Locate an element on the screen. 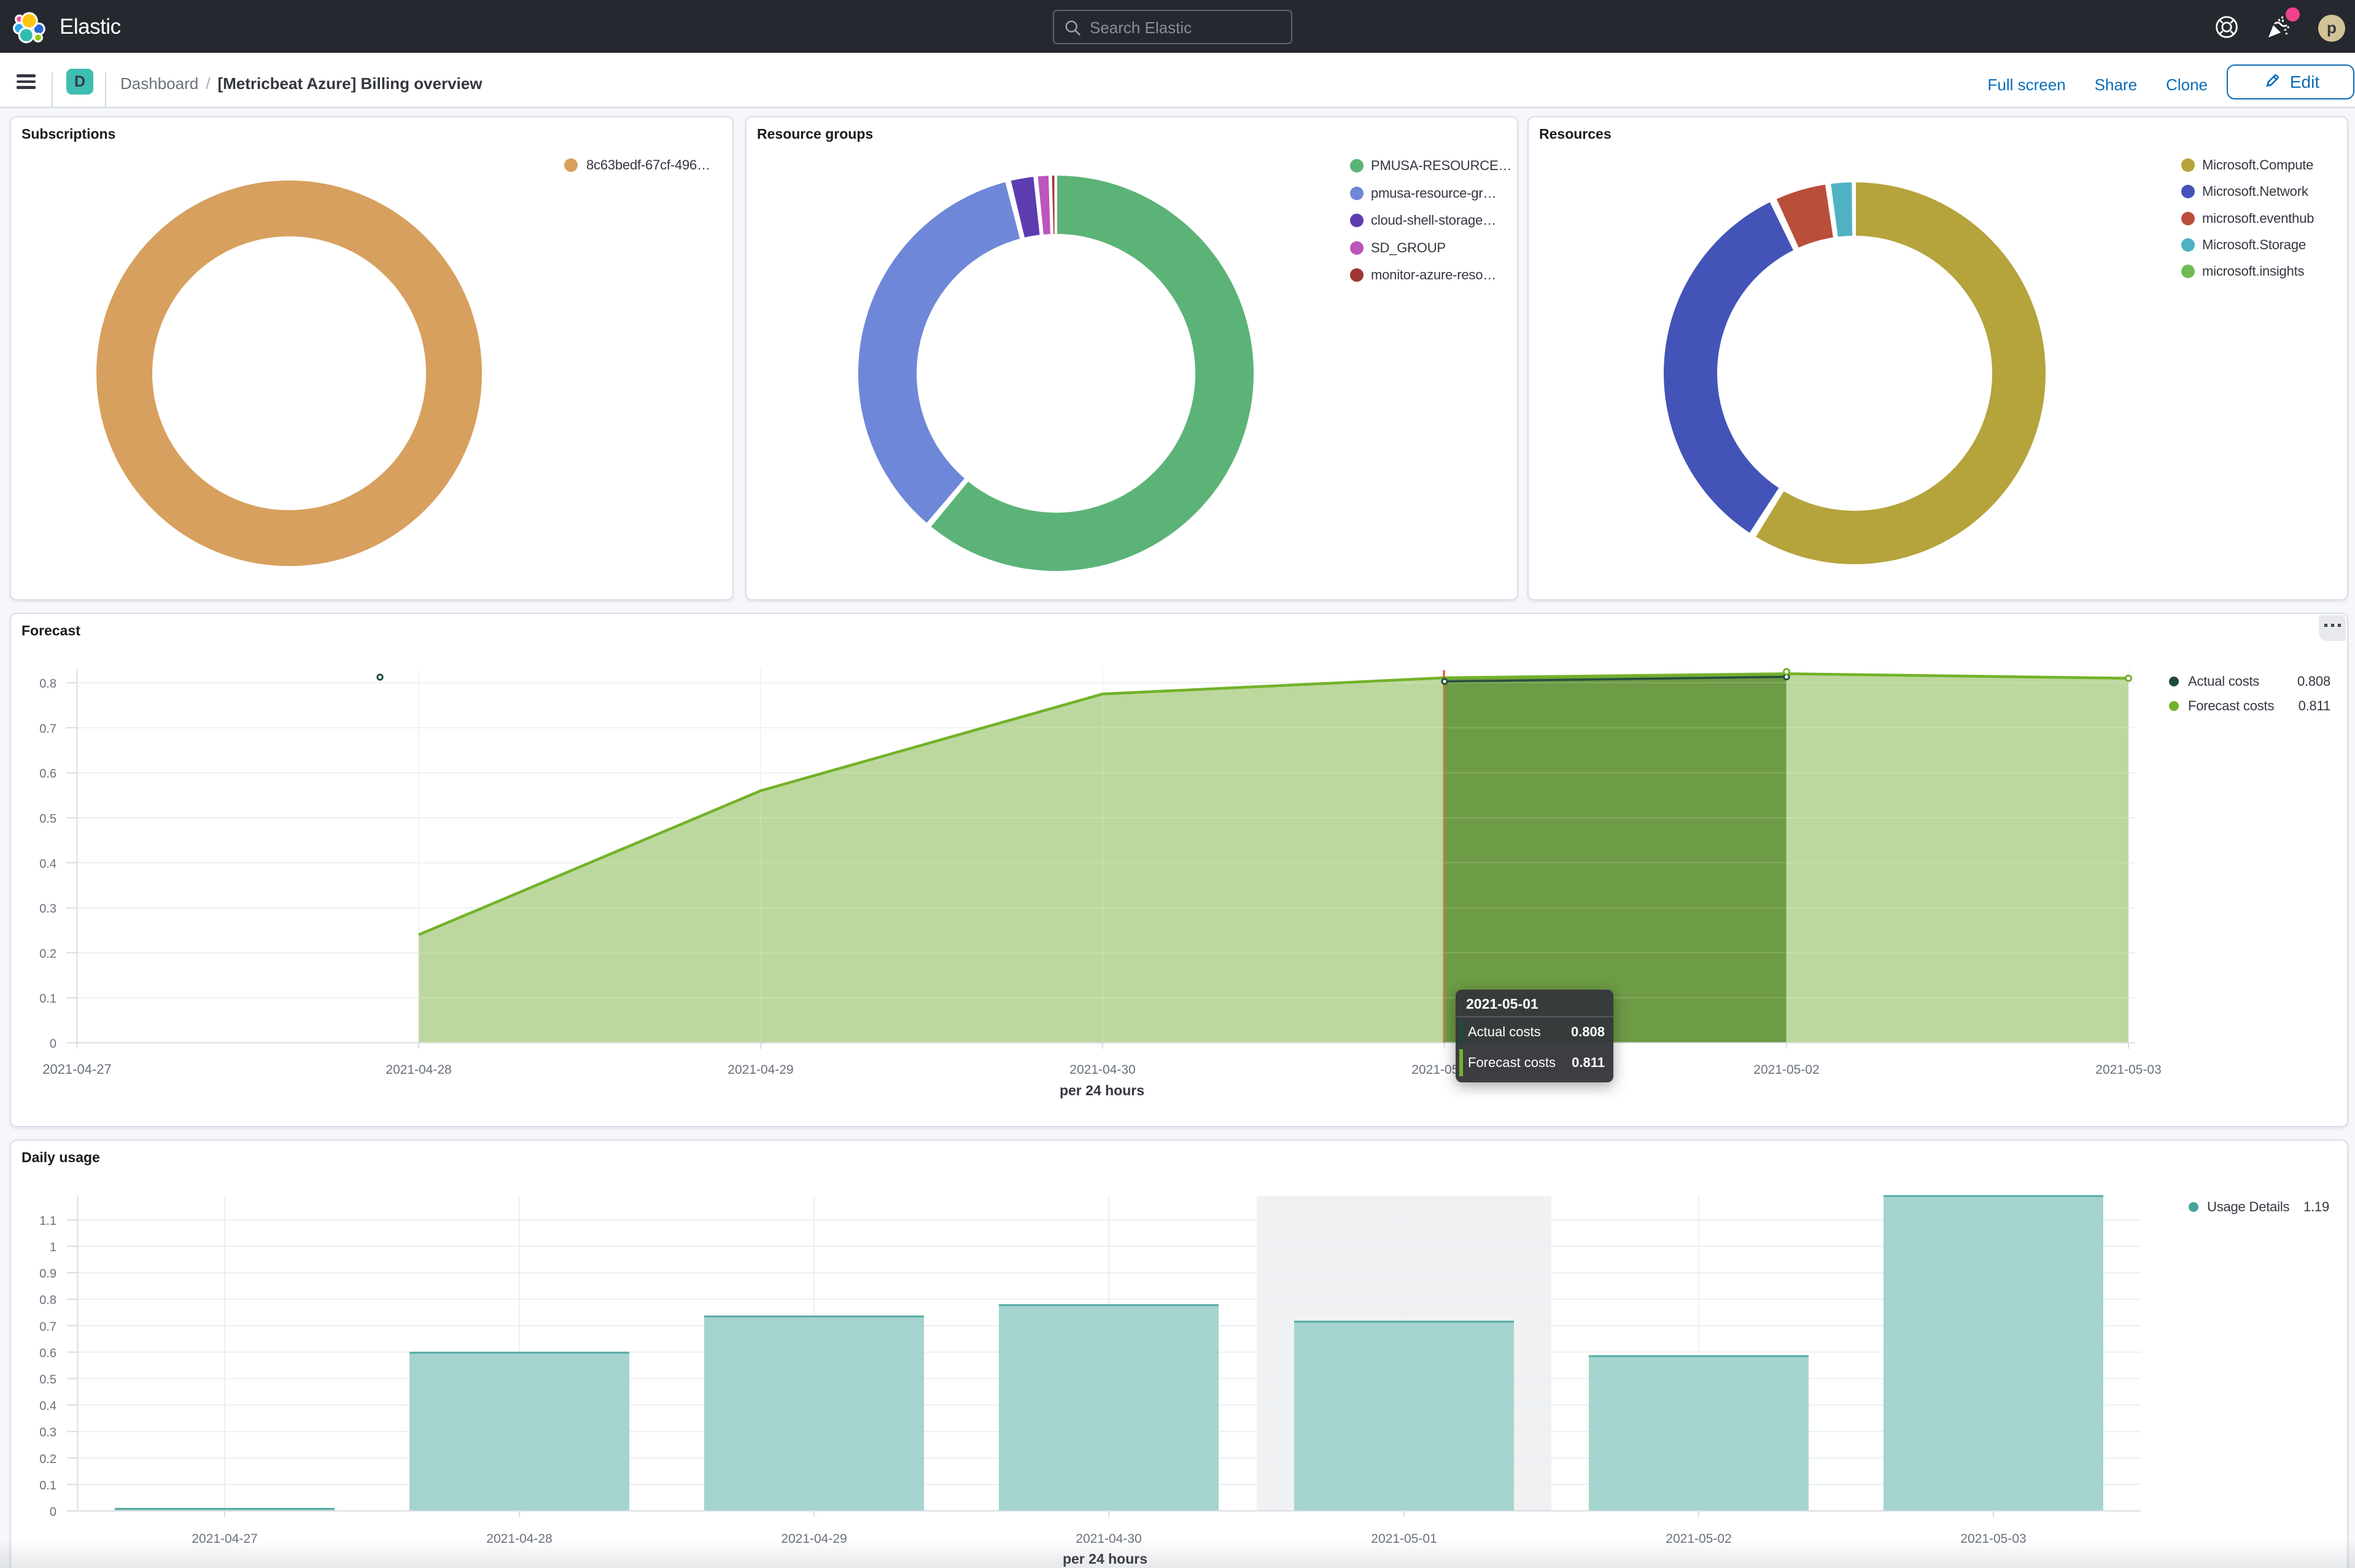 This screenshot has width=2355, height=1568. svg-text: 2021-05-01 is located at coordinates (1404, 1539).